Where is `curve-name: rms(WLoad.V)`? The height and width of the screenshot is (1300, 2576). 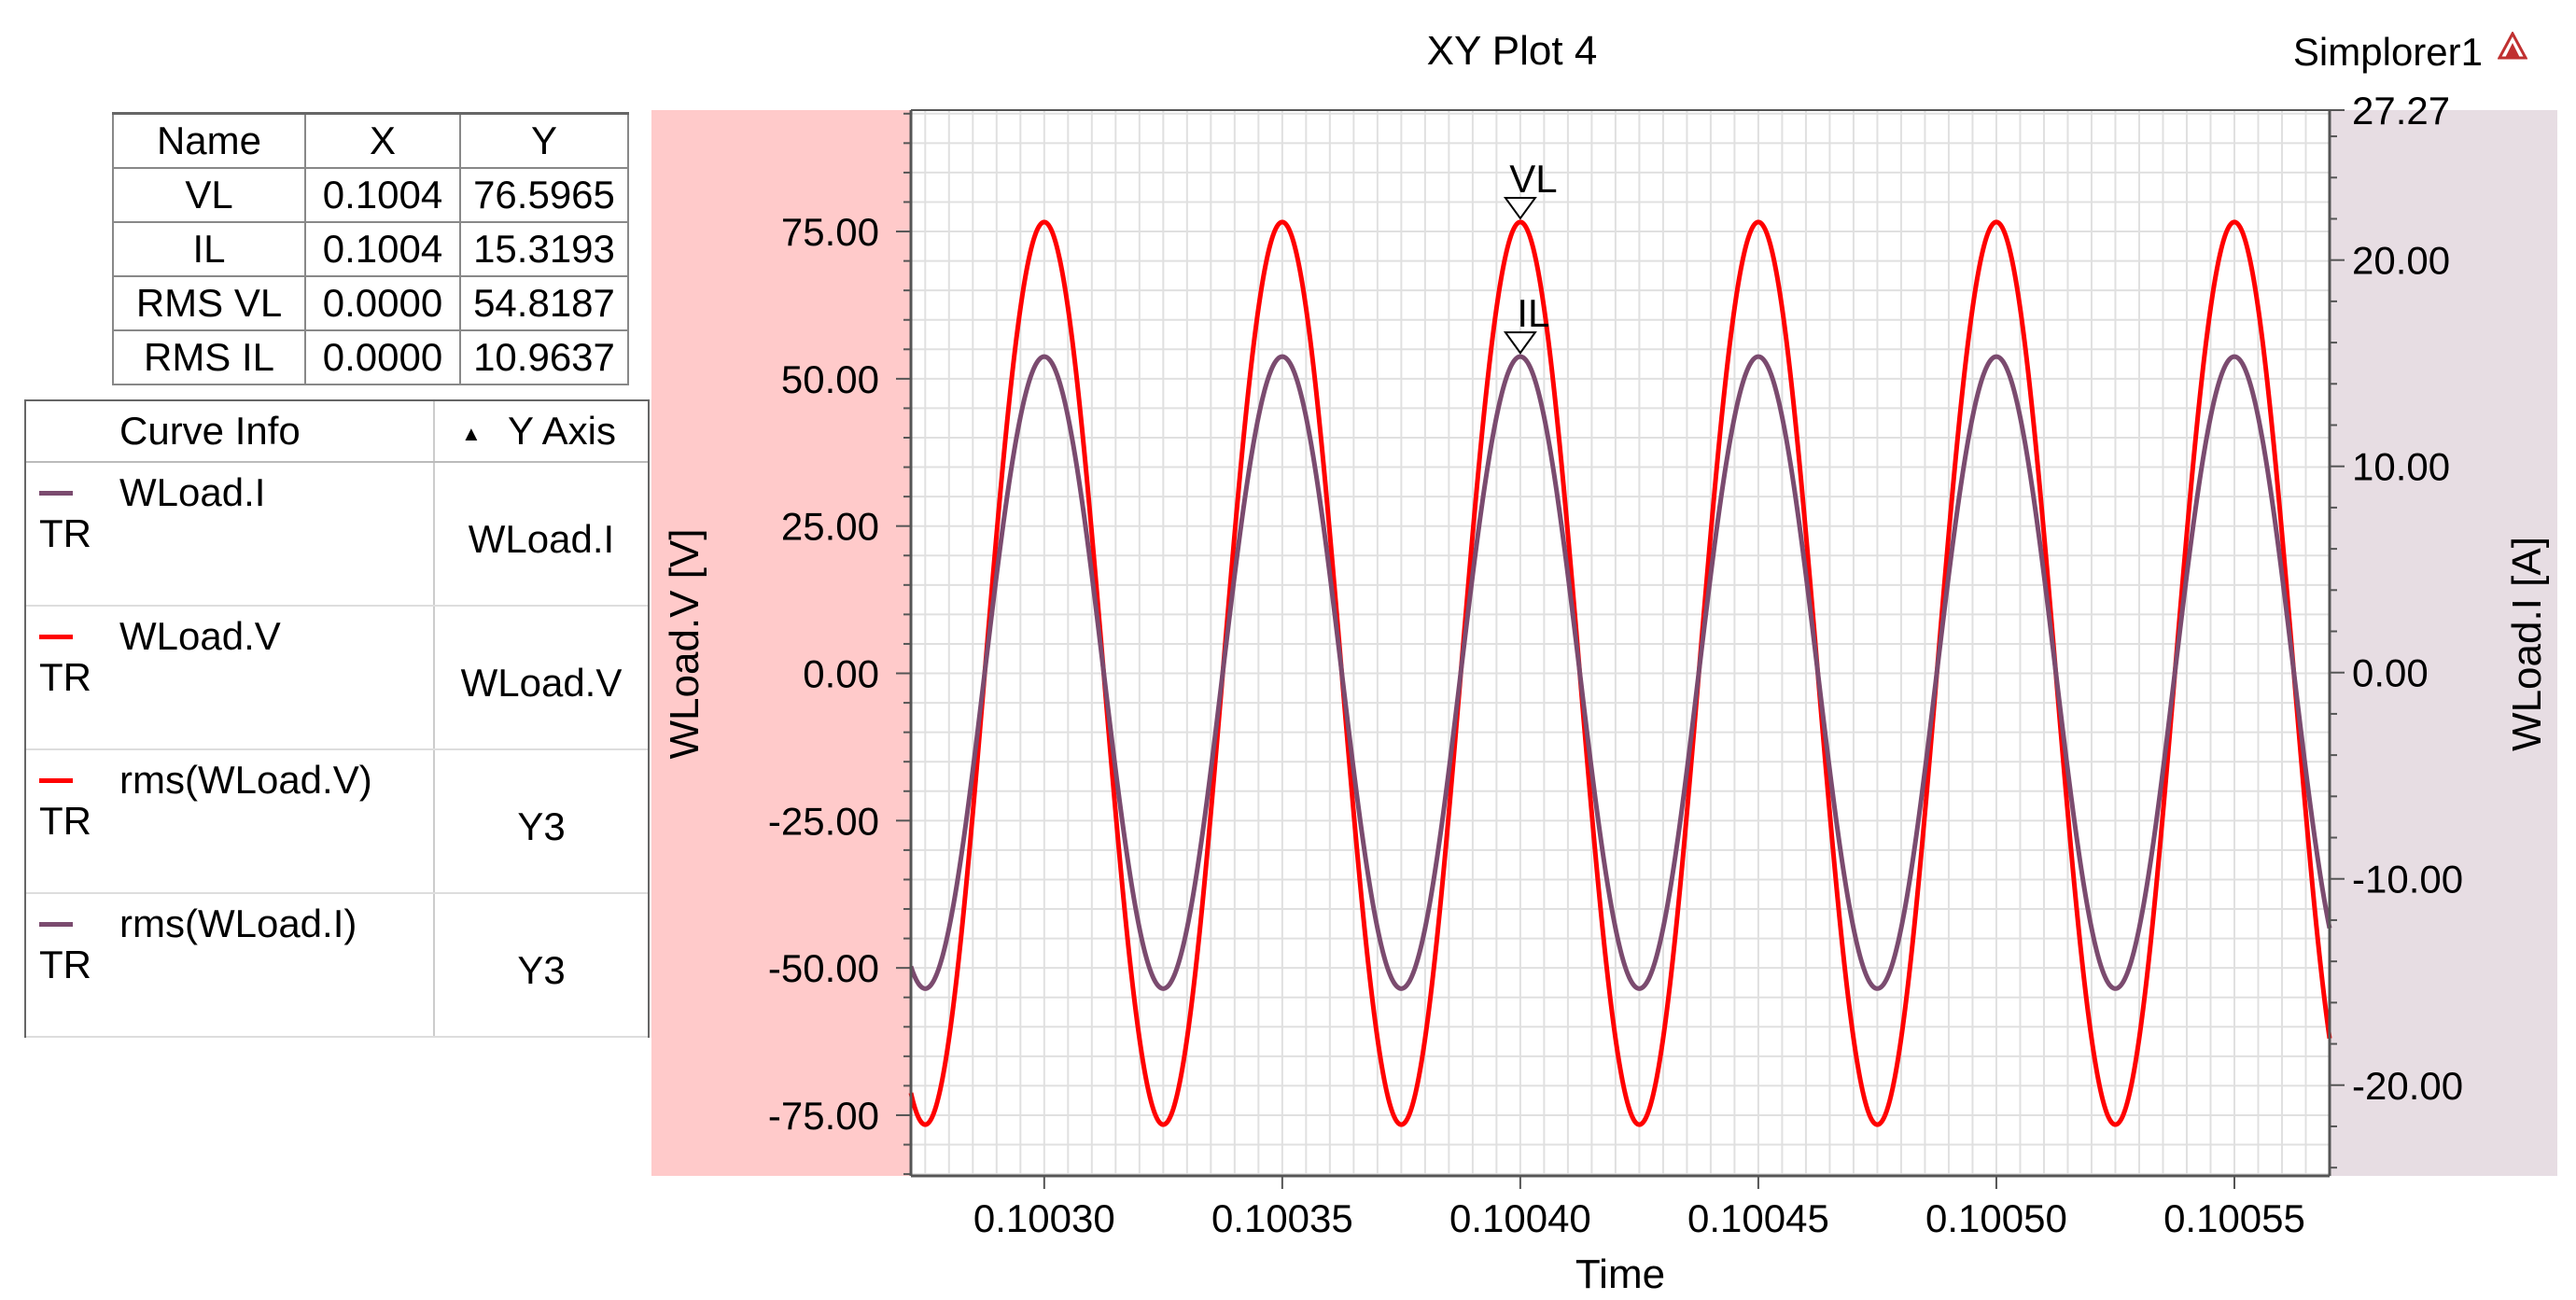 curve-name: rms(WLoad.V) is located at coordinates (245, 780).